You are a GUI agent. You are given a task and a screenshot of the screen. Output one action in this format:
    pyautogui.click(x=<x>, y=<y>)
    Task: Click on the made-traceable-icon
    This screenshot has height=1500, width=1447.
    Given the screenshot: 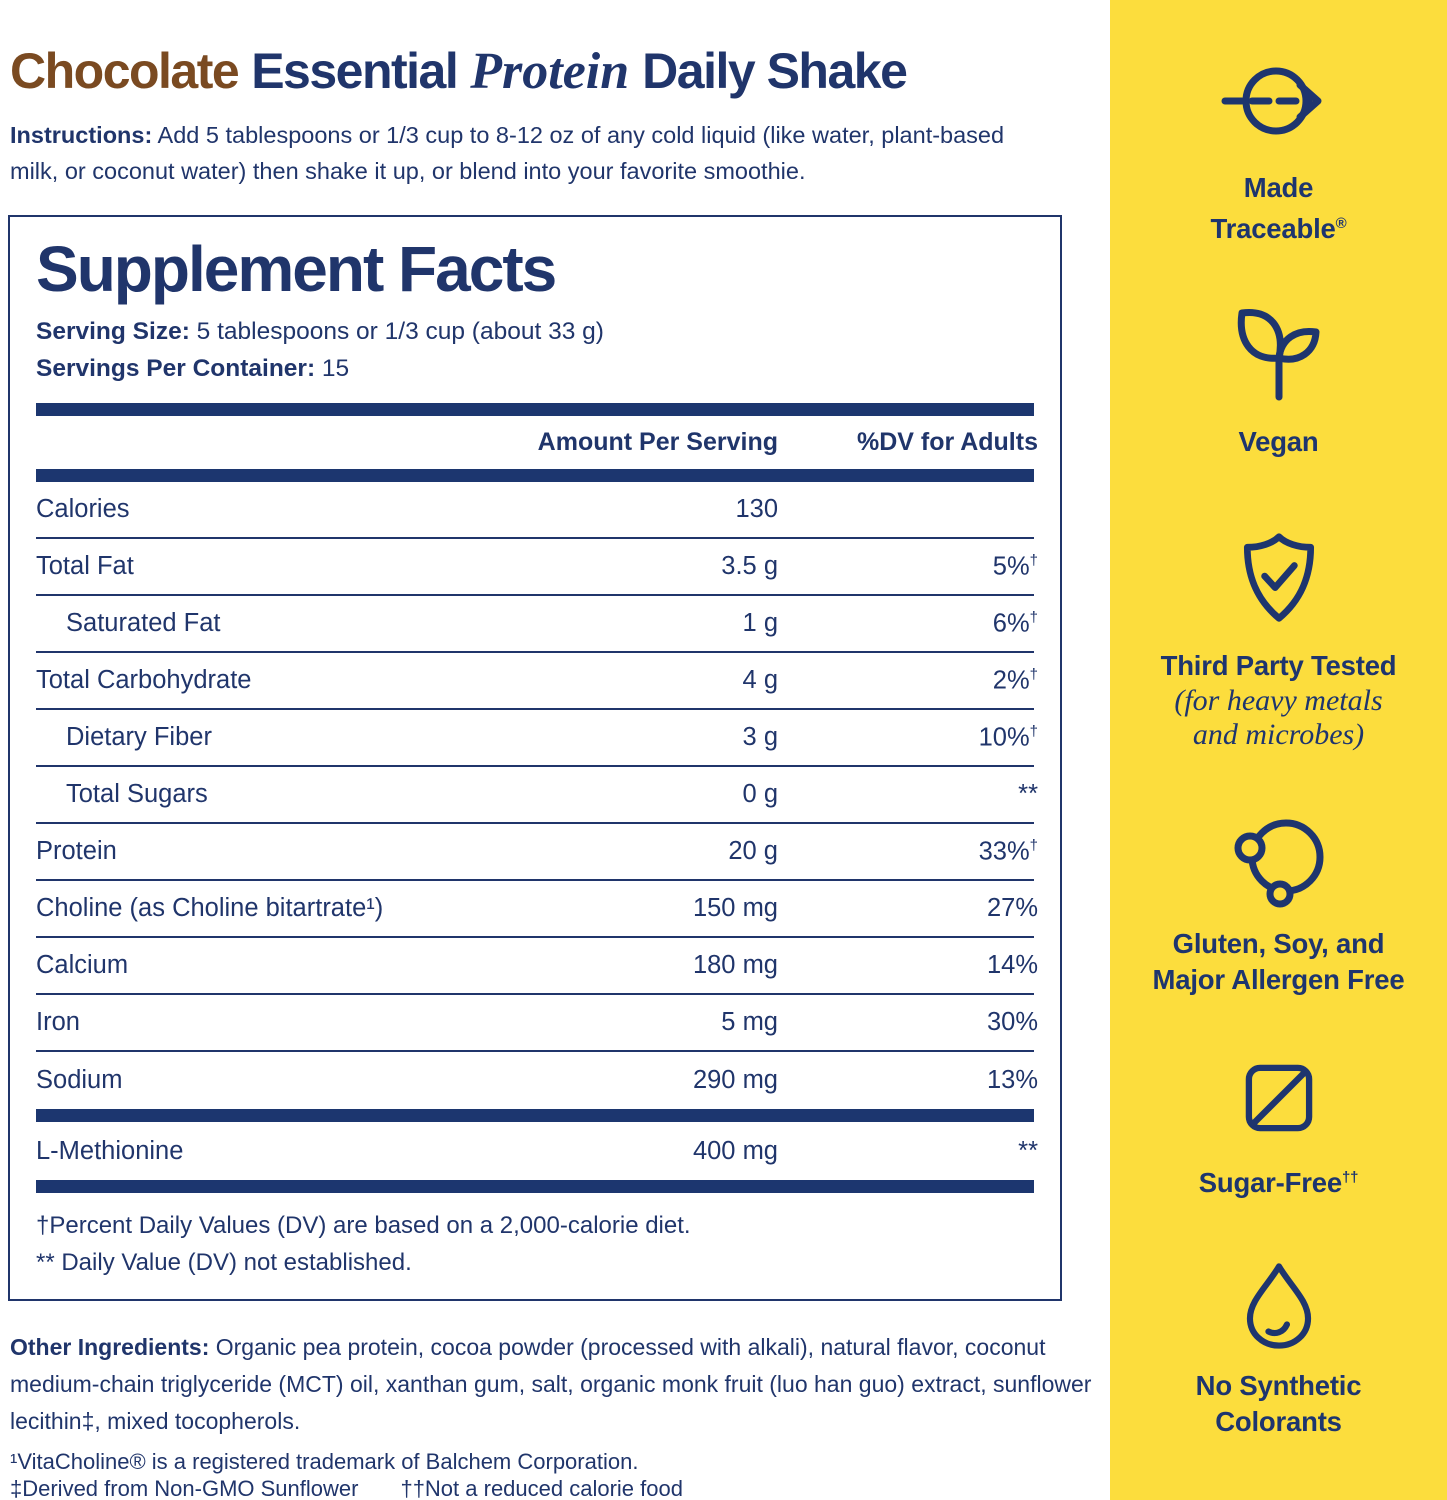 What is the action you would take?
    pyautogui.click(x=1278, y=101)
    